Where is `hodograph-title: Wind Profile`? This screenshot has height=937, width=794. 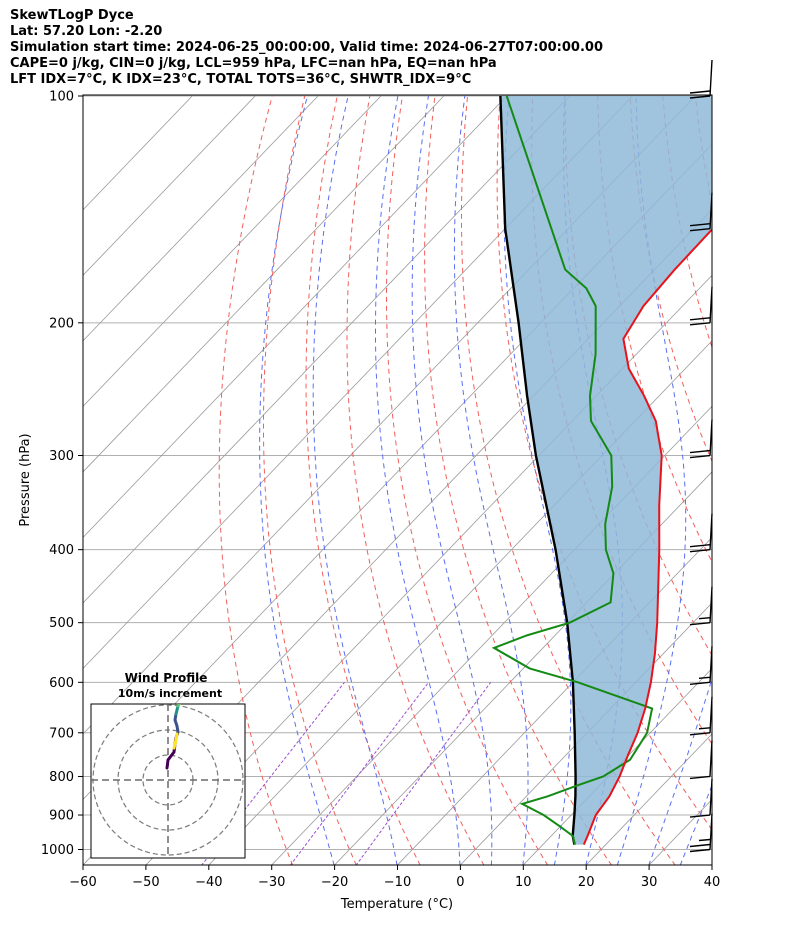
hodograph-title: Wind Profile is located at coordinates (166, 678).